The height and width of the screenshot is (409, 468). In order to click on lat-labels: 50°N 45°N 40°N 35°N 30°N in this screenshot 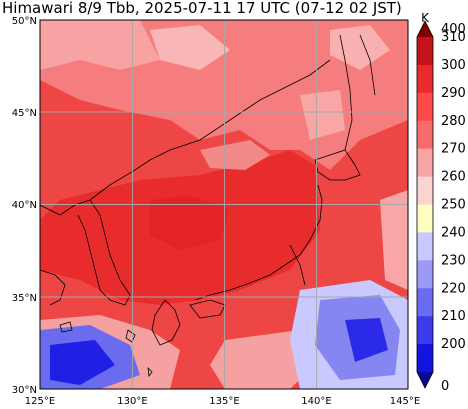, I will do `click(24, 206)`.